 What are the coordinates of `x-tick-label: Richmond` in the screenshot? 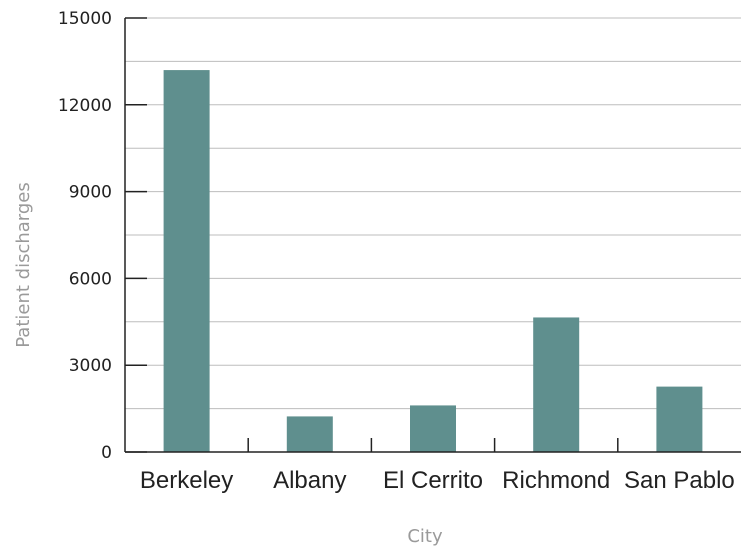 It's located at (556, 480).